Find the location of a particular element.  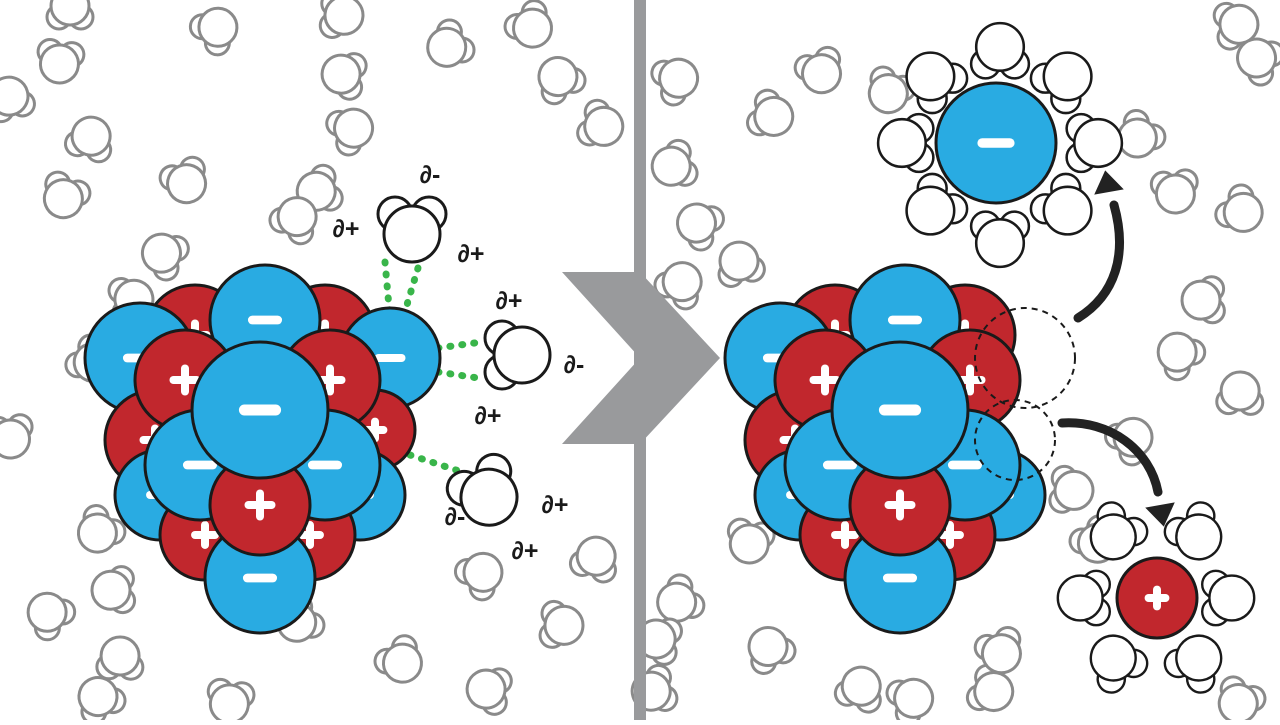

salt-crystal-left is located at coordinates (262, 449).